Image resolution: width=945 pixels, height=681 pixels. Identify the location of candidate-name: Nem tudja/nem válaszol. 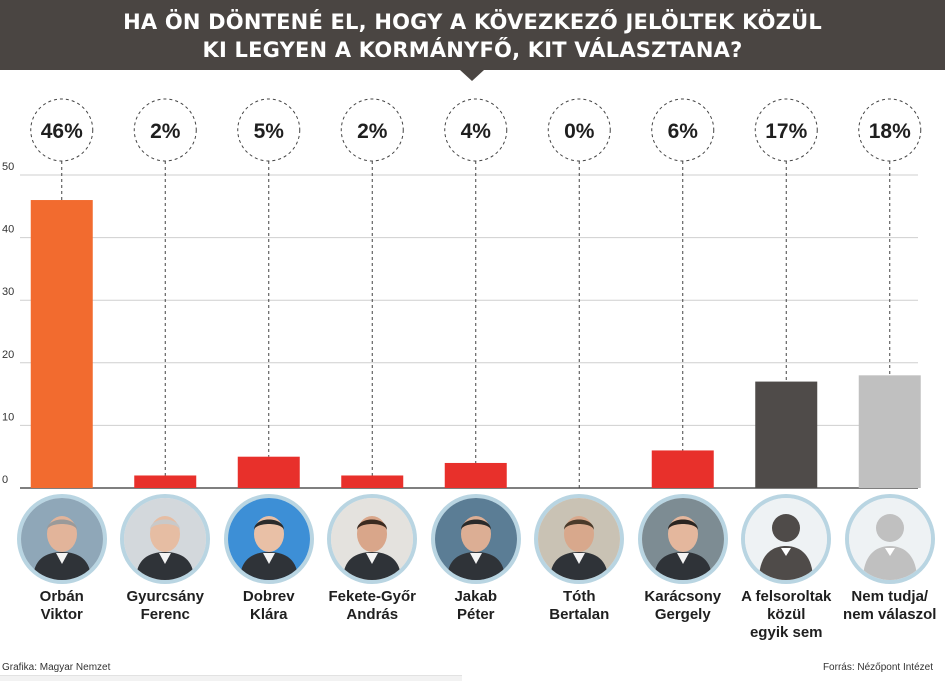
(885, 606).